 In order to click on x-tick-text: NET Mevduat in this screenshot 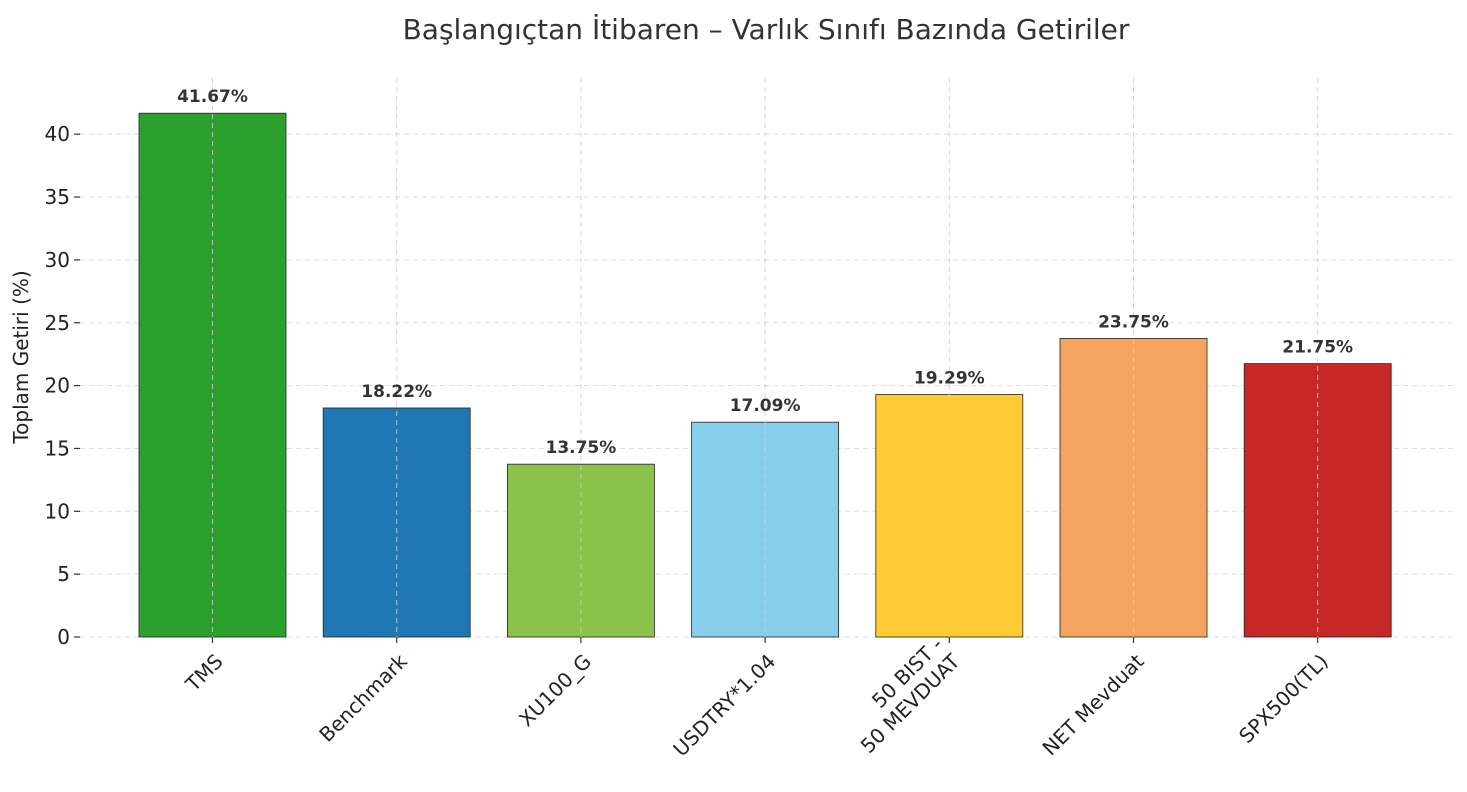, I will do `click(1093, 704)`.